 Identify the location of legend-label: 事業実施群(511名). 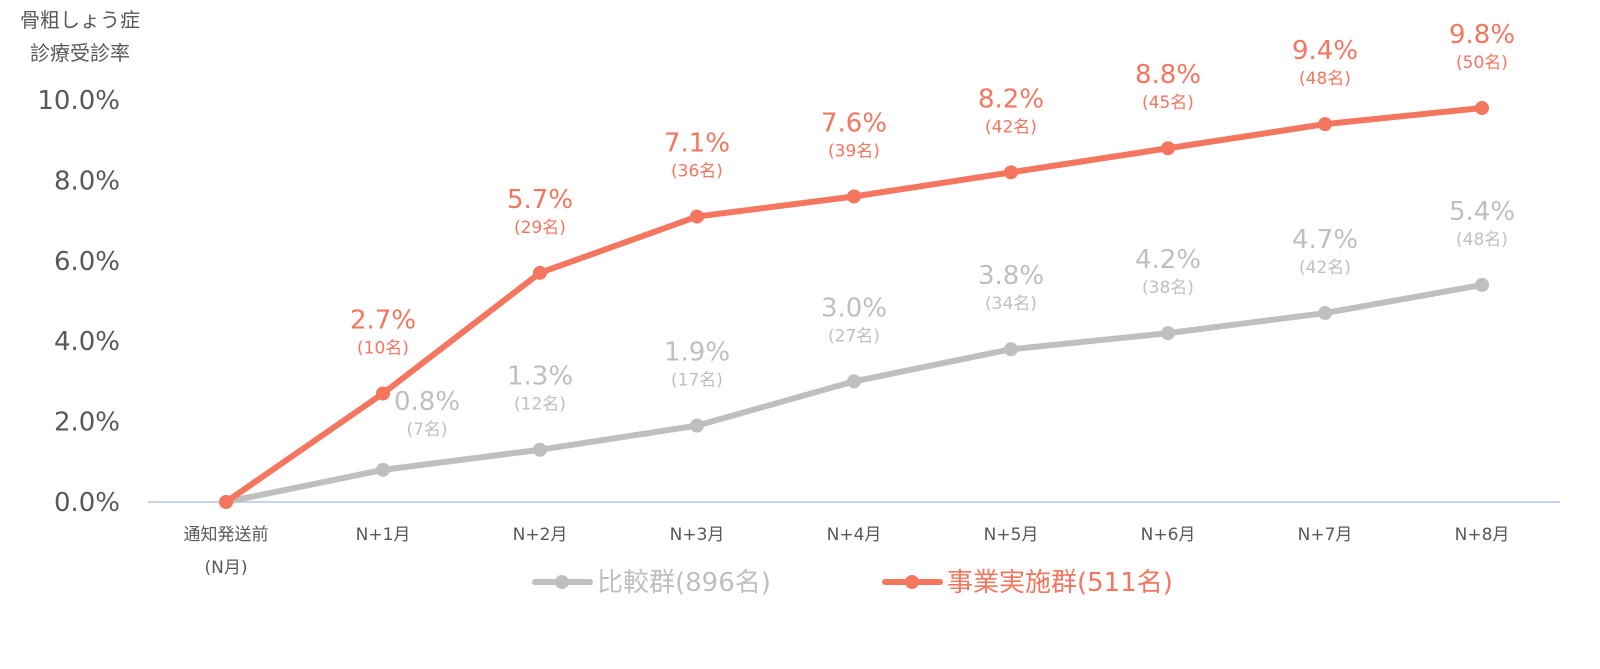
(1060, 583).